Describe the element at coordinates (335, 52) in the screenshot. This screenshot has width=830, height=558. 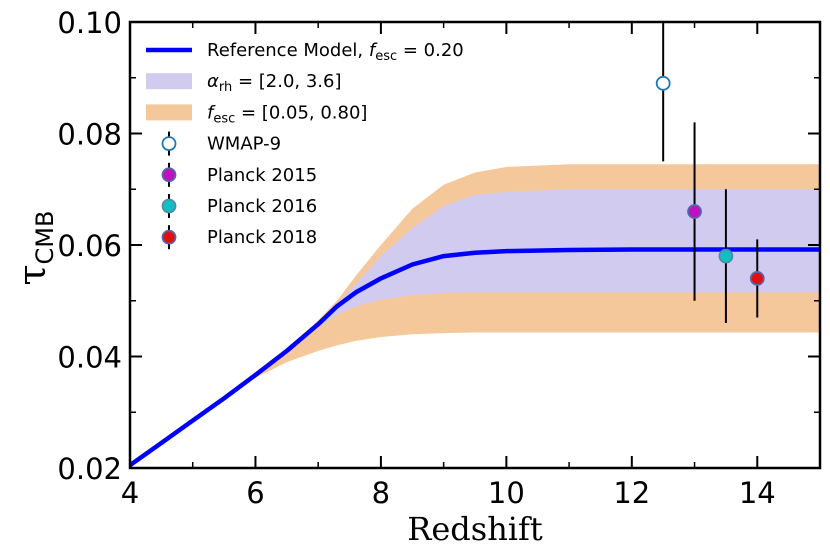
I see `legend-label: Reference Model, fesc = 0.20` at that location.